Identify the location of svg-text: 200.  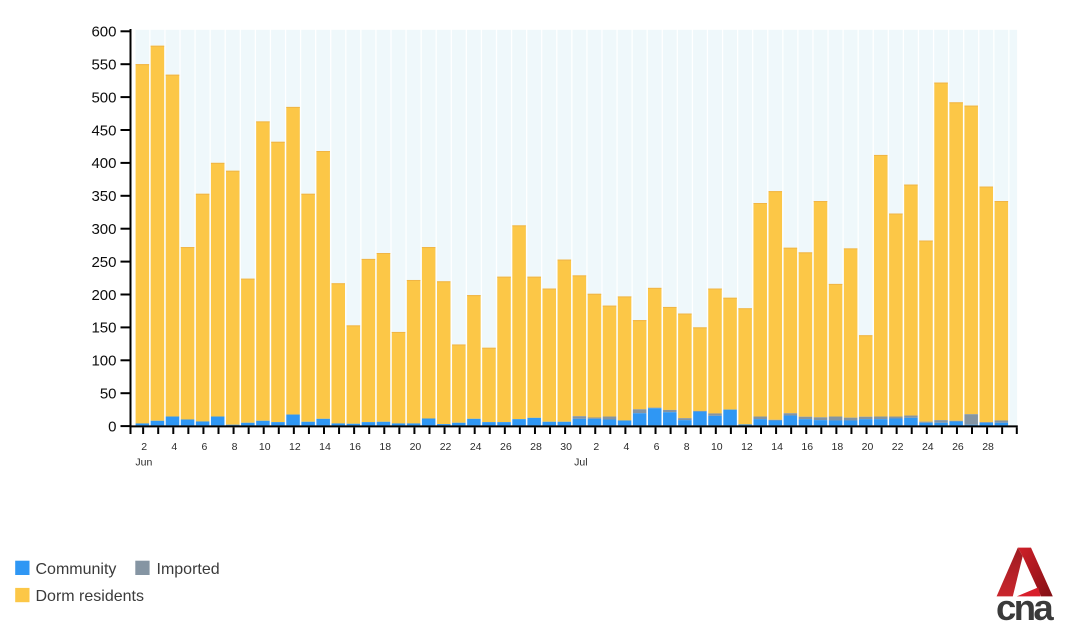
(103, 295).